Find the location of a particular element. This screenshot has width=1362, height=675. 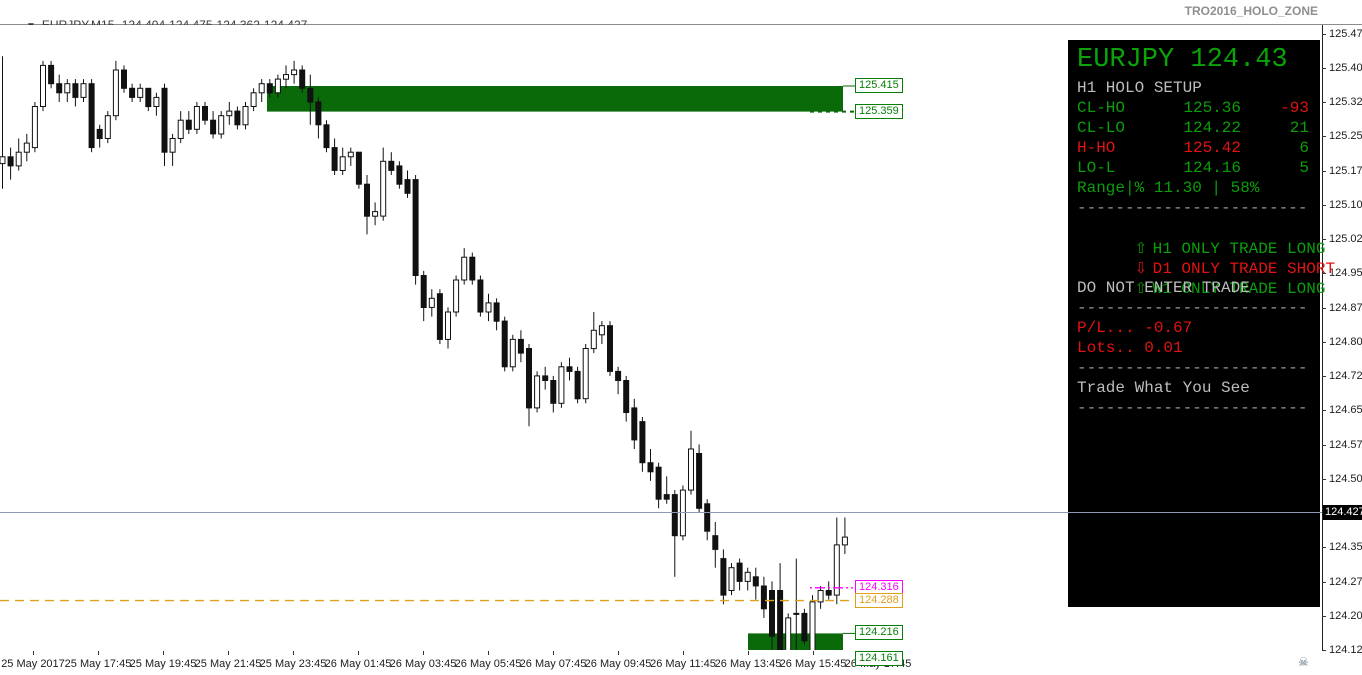

price-tick-label: 124.575 is located at coordinates (1345, 445).